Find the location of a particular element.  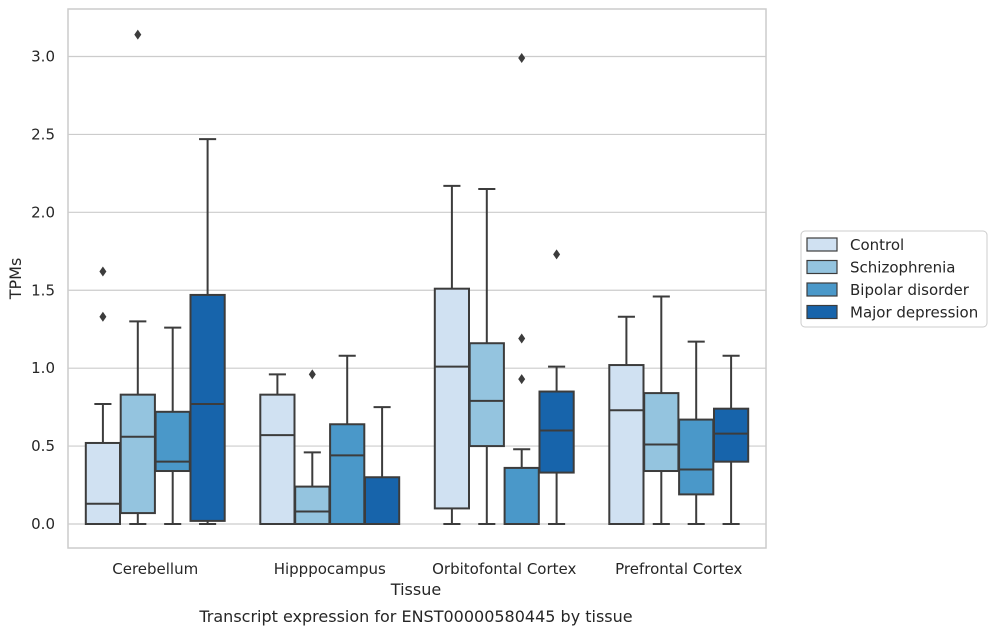

y-tick-label: 2.5 is located at coordinates (43, 134).